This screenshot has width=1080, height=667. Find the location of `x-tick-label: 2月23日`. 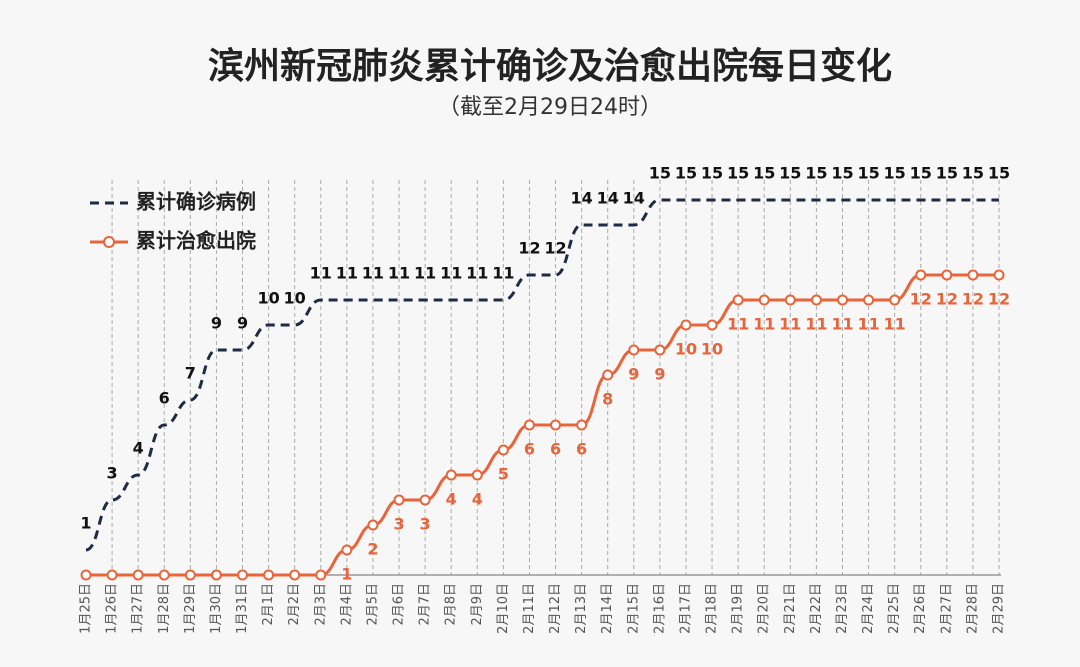

x-tick-label: 2月23日 is located at coordinates (842, 608).